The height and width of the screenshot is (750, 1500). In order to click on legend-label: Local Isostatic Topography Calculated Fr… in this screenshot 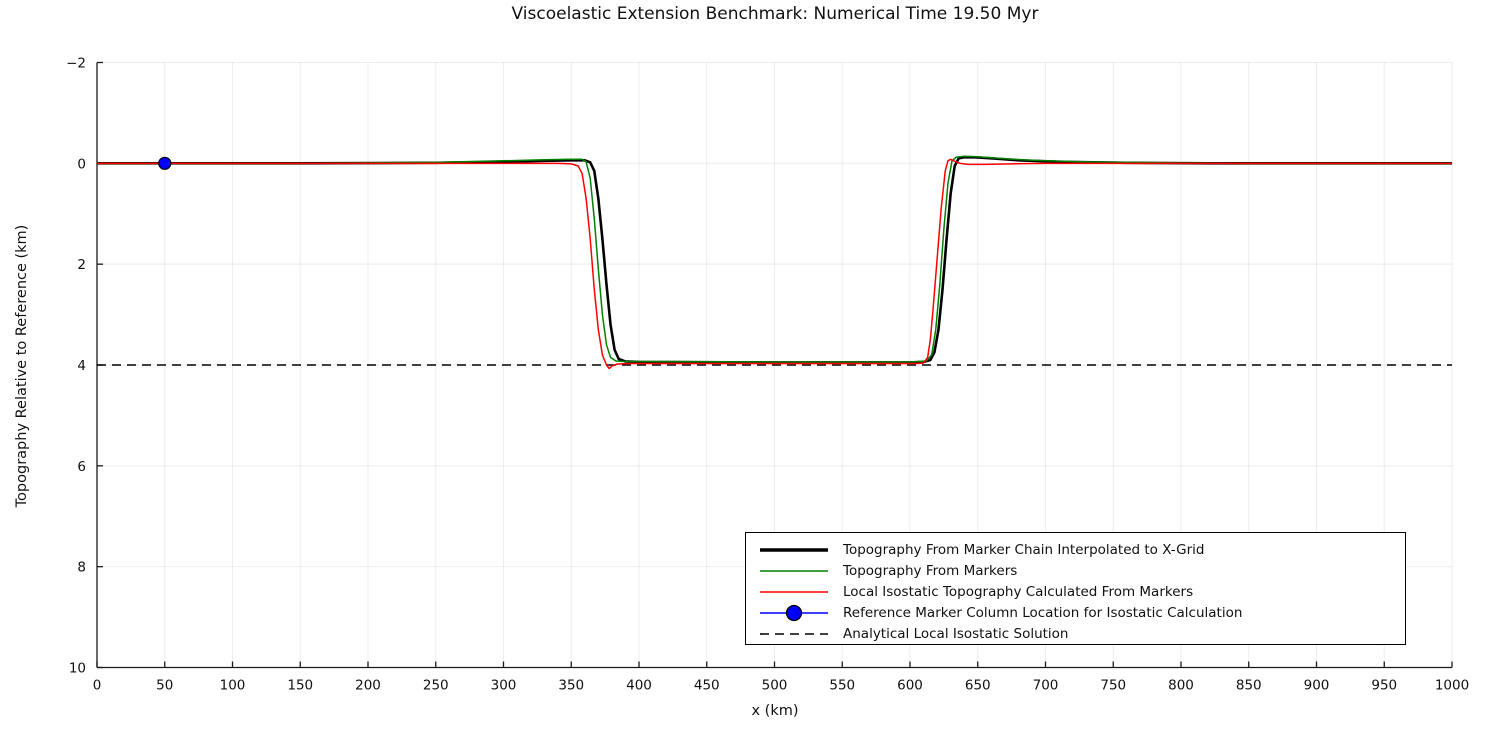, I will do `click(1018, 591)`.